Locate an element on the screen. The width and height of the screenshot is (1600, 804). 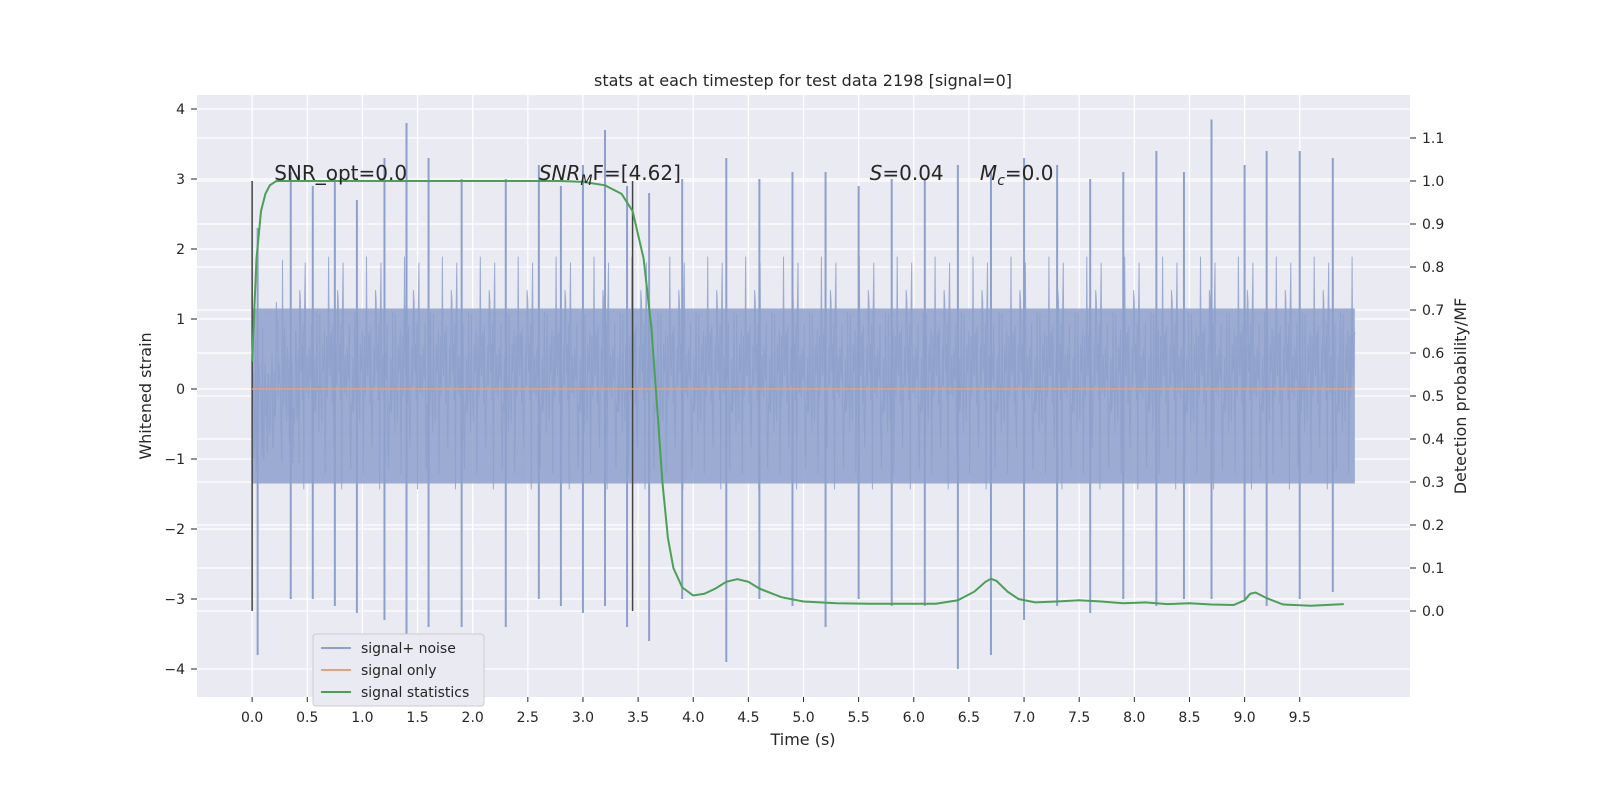
y-axis-label-left: Whitened strain is located at coordinates (145, 395).